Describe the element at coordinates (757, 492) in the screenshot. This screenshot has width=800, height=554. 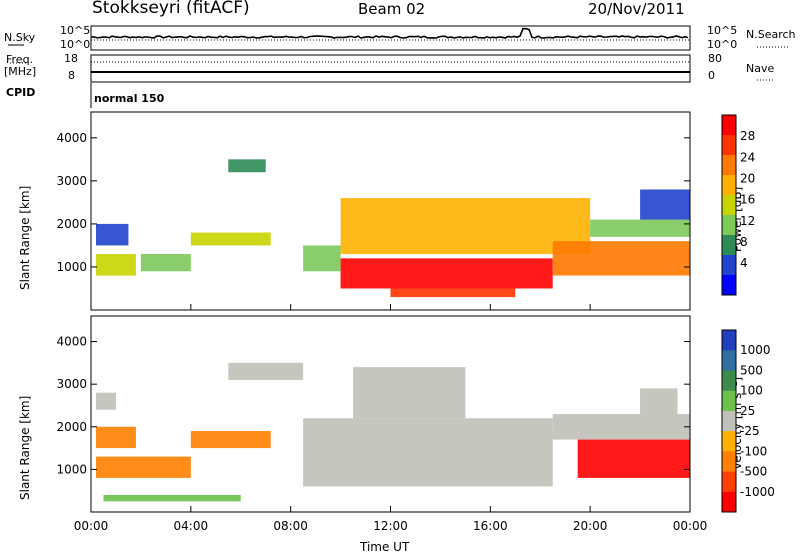
I see `colorbar-tick-label: -1000` at that location.